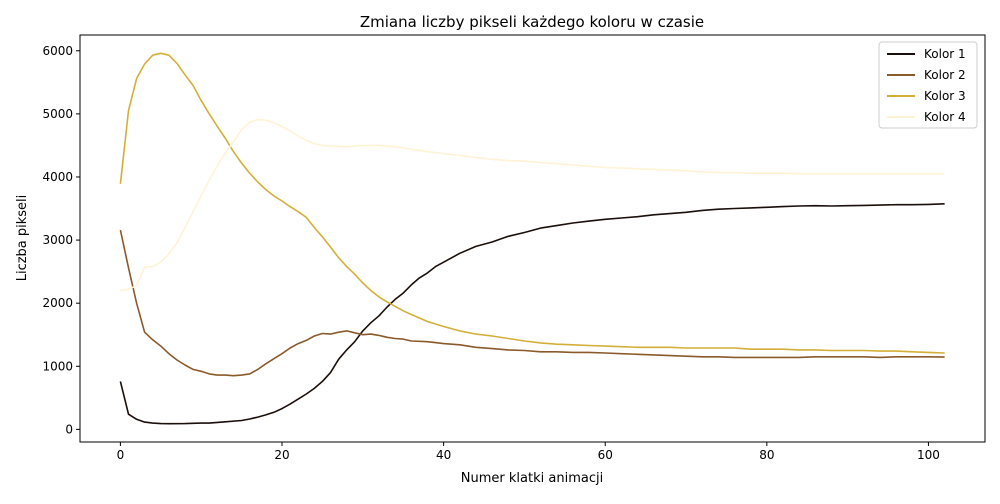 The width and height of the screenshot is (1000, 504). What do you see at coordinates (57, 177) in the screenshot?
I see `y-tick-label: 4000` at bounding box center [57, 177].